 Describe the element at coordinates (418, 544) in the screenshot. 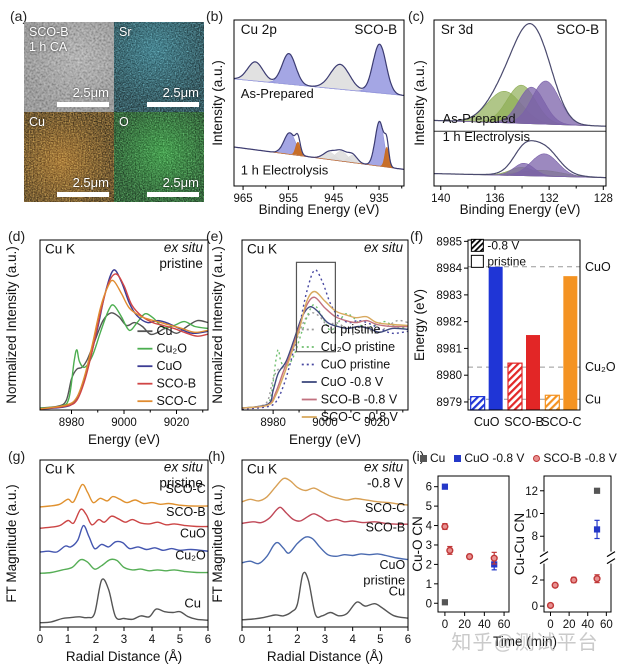

I see `svg-text: Cu-O CN` at that location.